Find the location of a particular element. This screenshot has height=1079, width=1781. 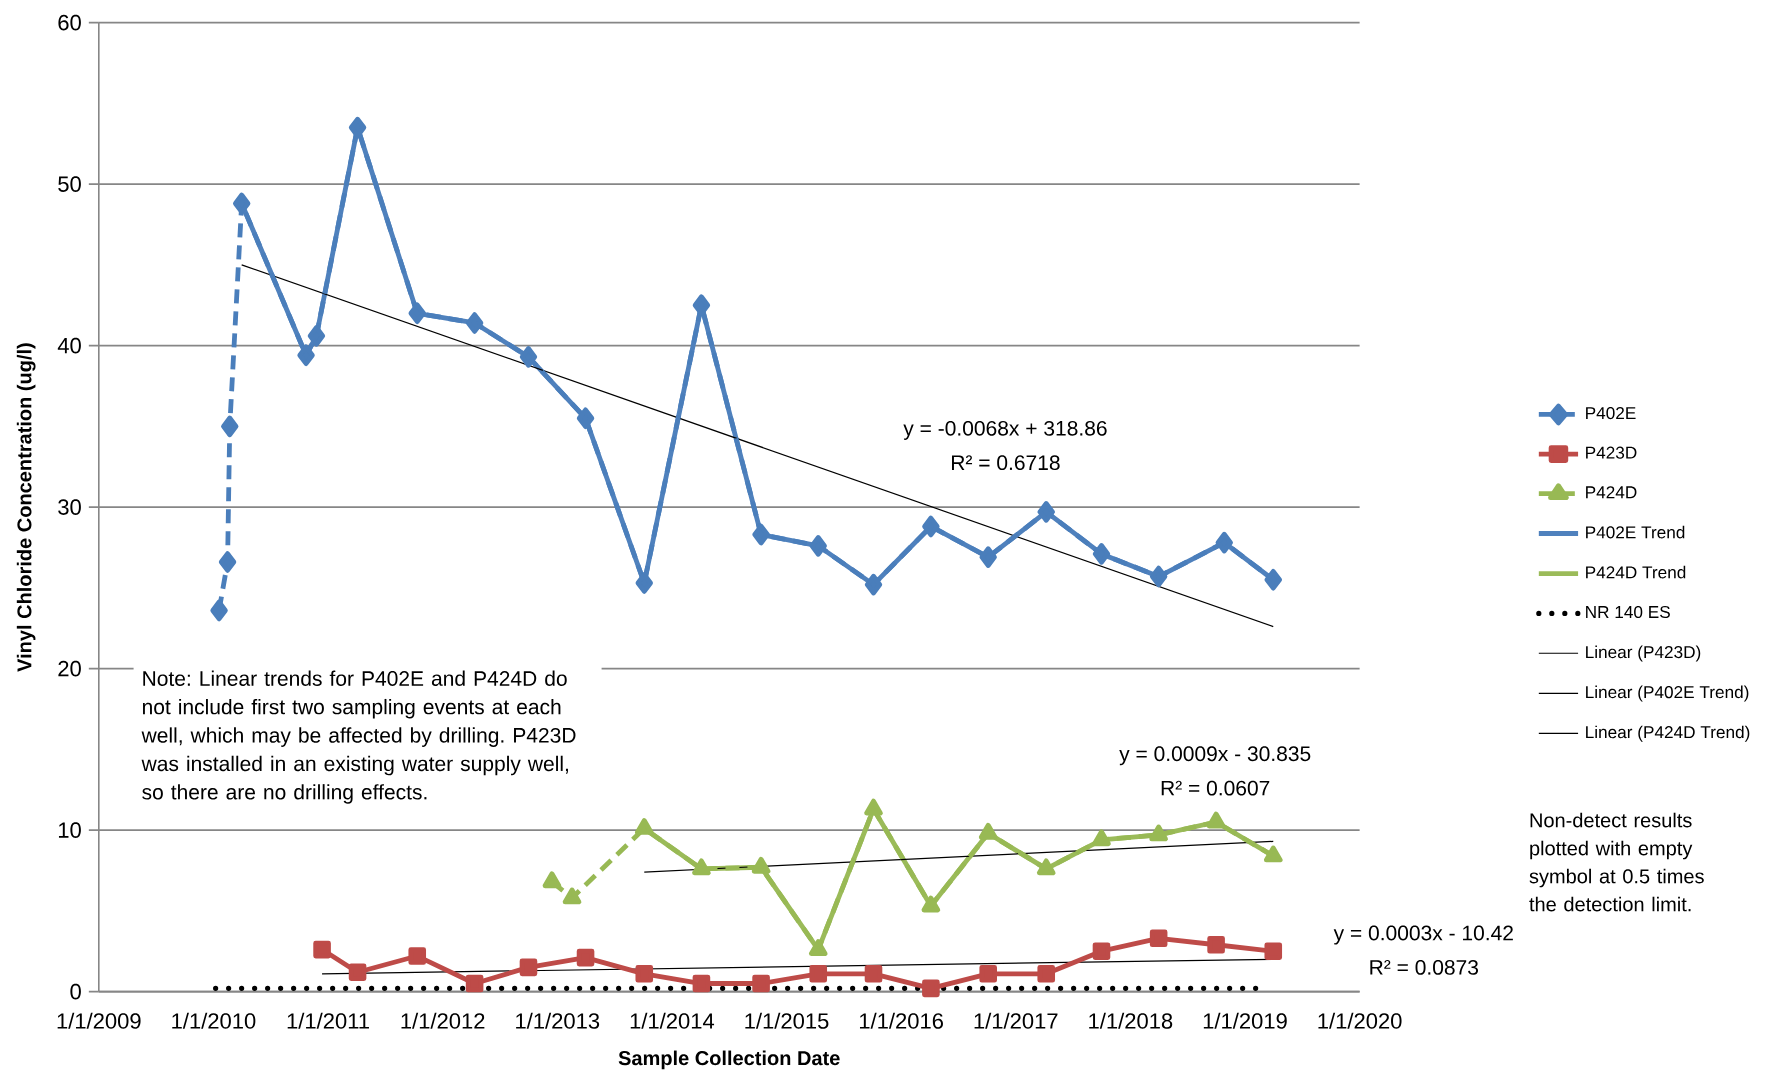

legend-label: P402E is located at coordinates (1611, 413).